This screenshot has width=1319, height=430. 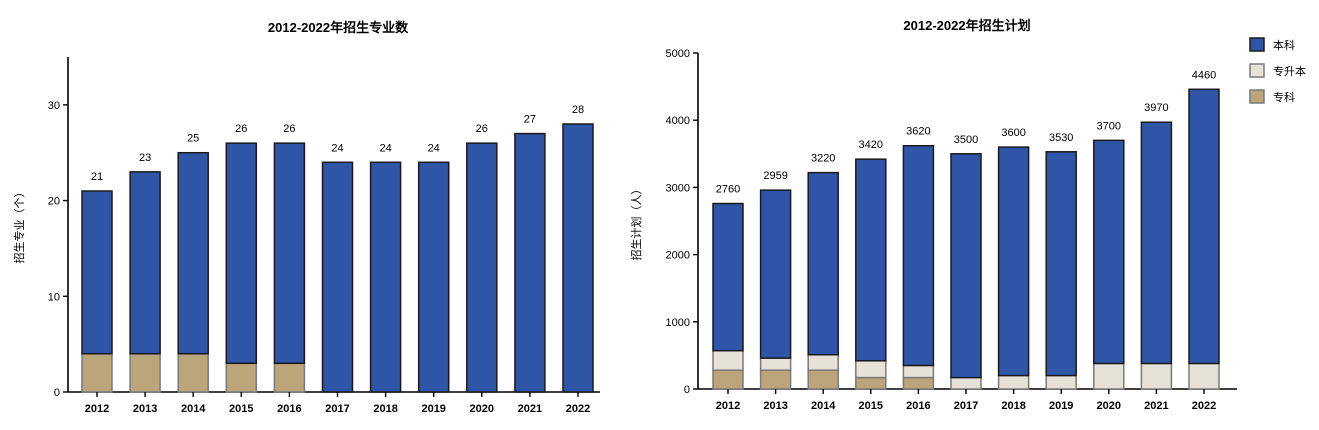 I want to click on chart1-data-label-2016: 26, so click(x=289, y=129).